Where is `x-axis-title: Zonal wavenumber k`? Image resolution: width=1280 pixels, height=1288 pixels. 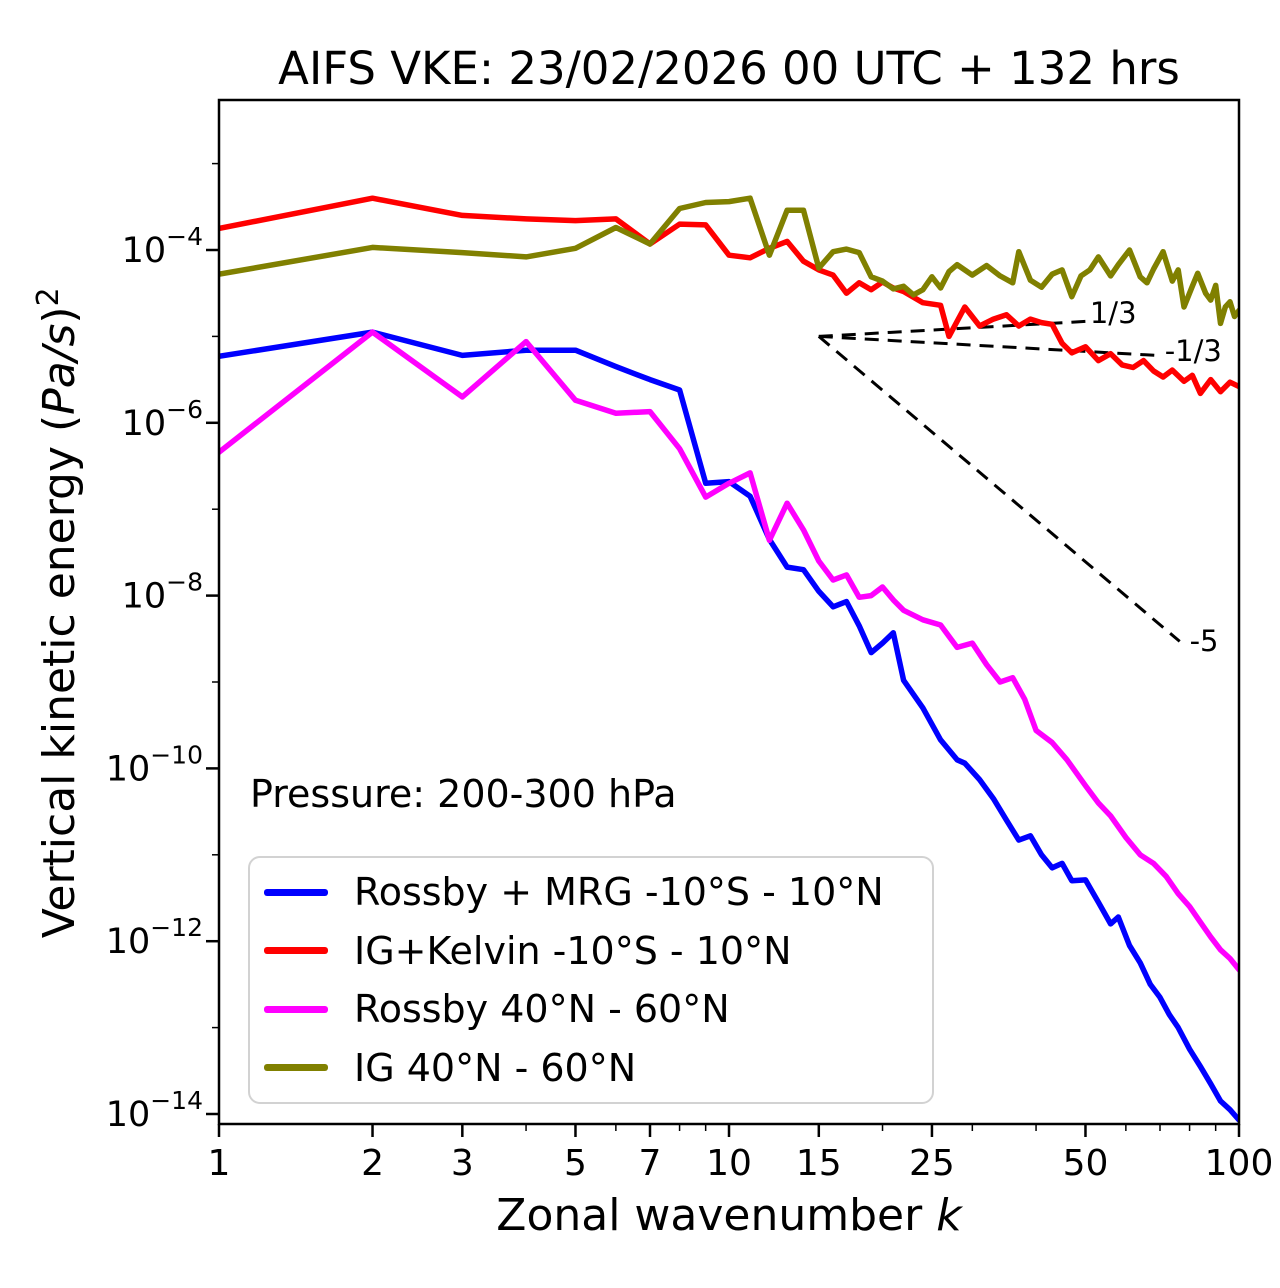
x-axis-title: Zonal wavenumber k is located at coordinates (729, 1215).